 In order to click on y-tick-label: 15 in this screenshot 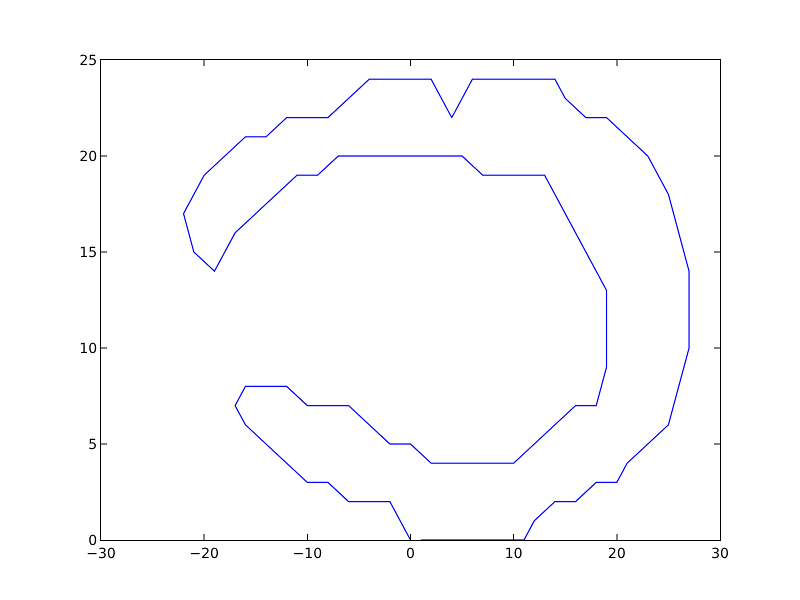, I will do `click(88, 252)`.